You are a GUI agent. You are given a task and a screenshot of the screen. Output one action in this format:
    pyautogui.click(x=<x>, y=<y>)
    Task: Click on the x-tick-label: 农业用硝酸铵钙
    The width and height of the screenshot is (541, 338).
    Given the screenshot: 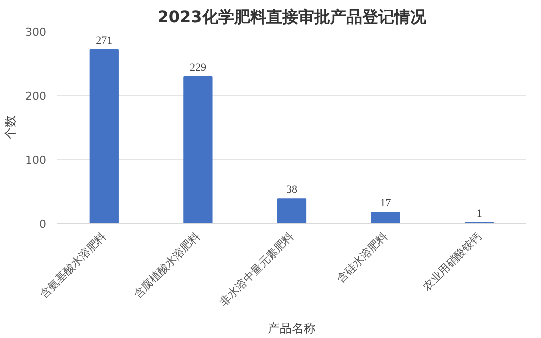 What is the action you would take?
    pyautogui.click(x=452, y=262)
    